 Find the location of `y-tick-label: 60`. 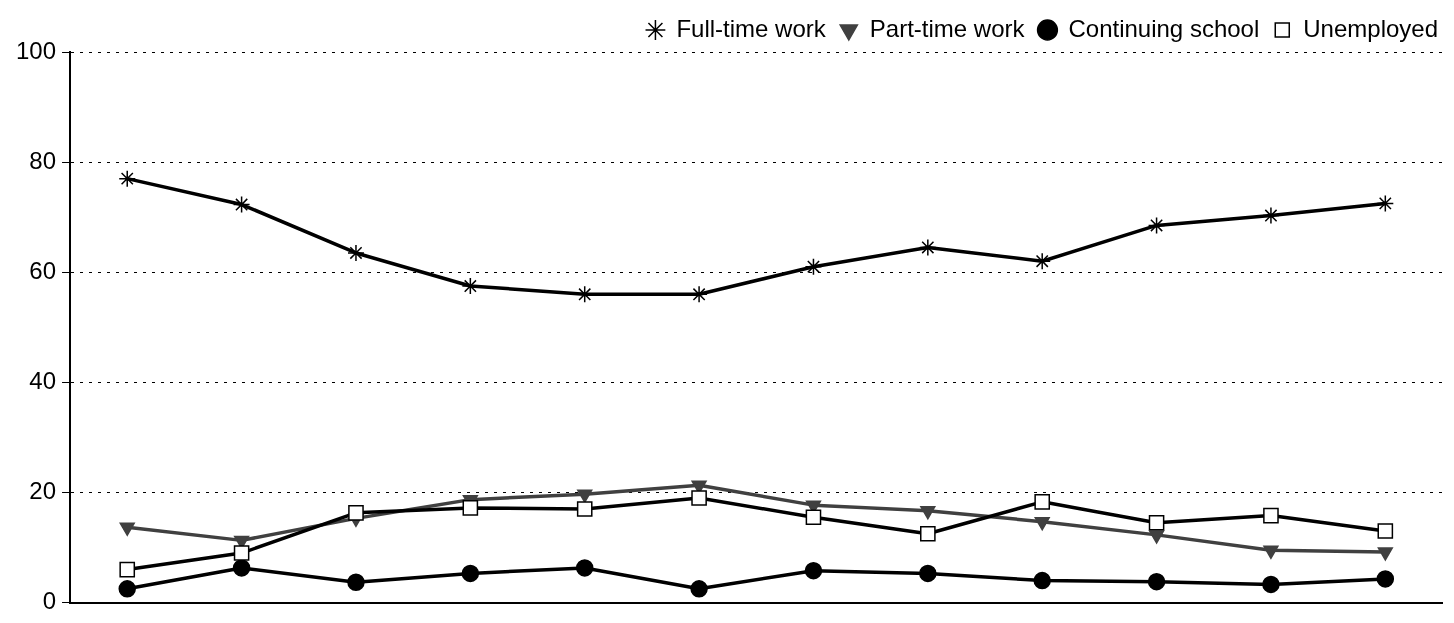

y-tick-label: 60 is located at coordinates (43, 270).